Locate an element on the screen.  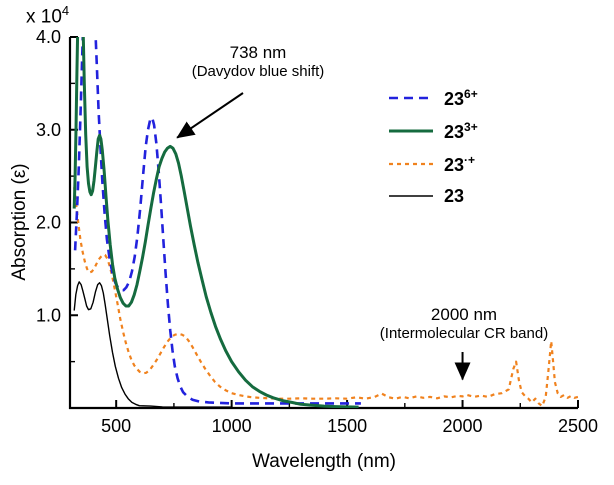
y-tick-label: 3.0 is located at coordinates (48, 130).